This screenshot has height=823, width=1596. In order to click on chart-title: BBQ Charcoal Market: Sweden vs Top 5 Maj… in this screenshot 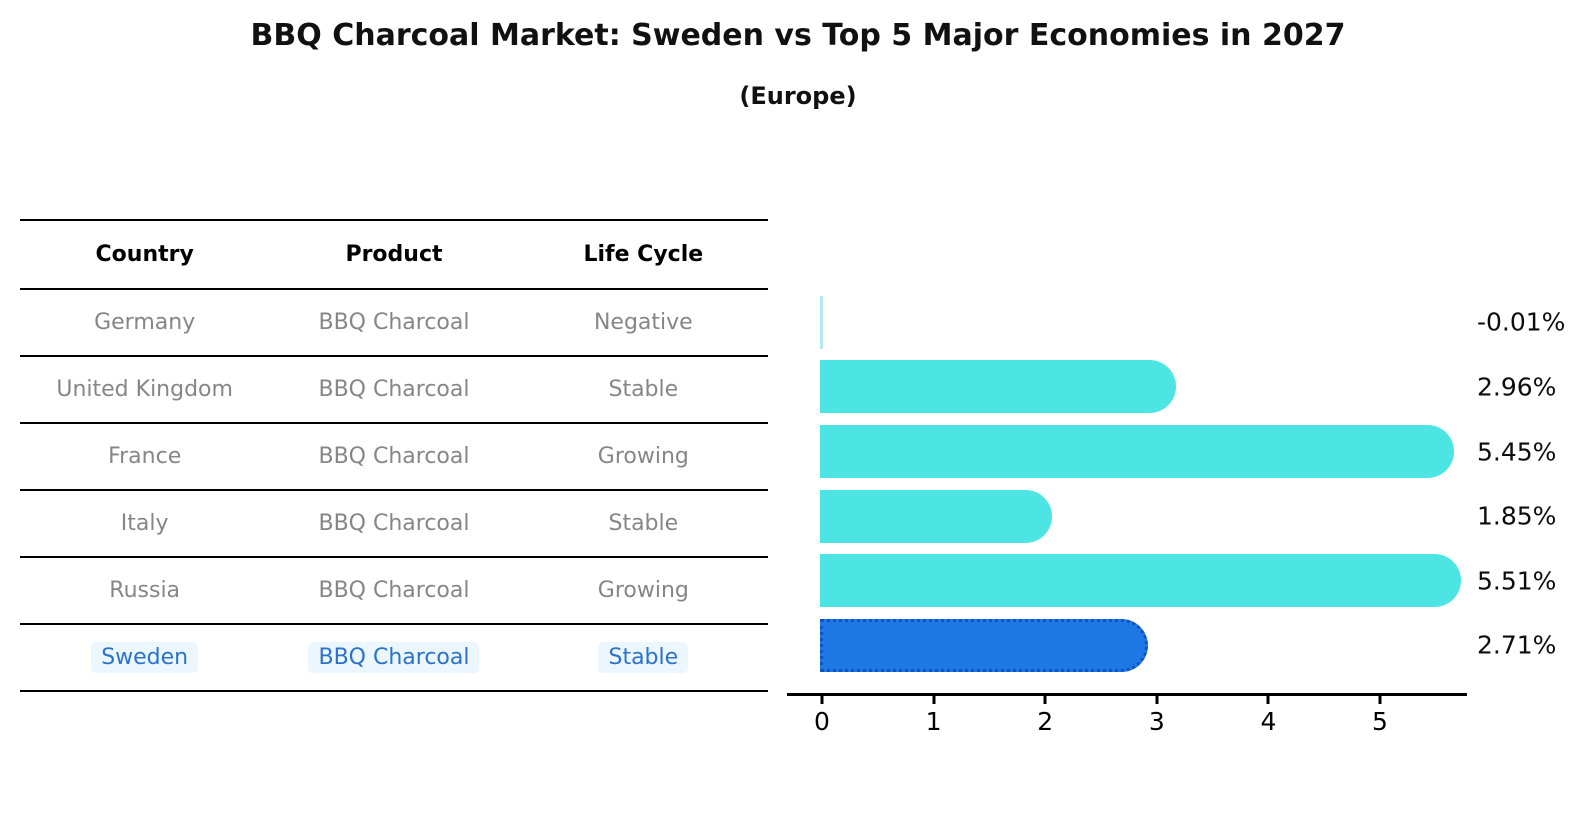, I will do `click(798, 35)`.